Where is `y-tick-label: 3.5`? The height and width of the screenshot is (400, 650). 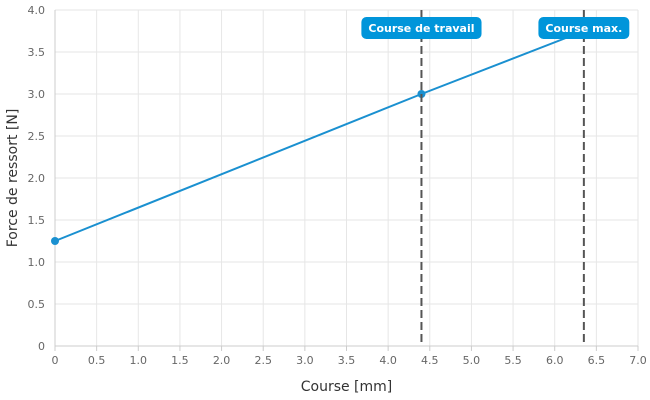
y-tick-label: 3.5 is located at coordinates (37, 52).